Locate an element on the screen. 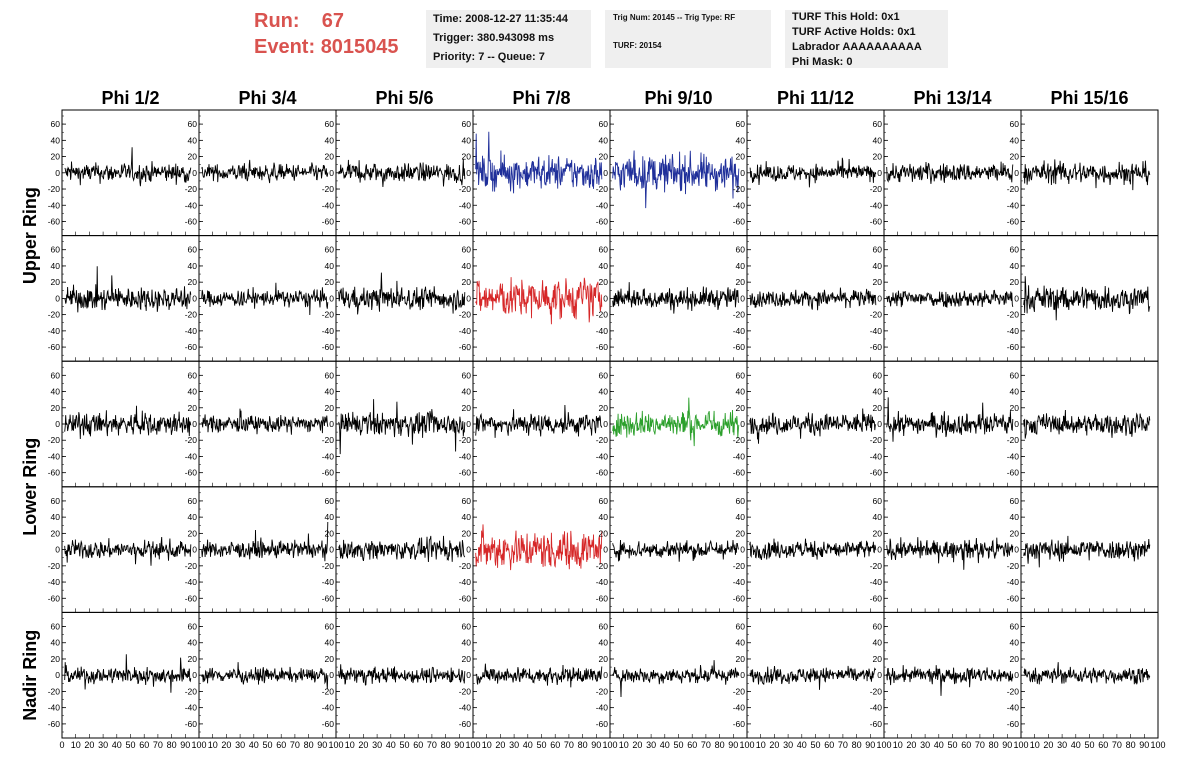  column-title: Phi 11/12 is located at coordinates (815, 98).